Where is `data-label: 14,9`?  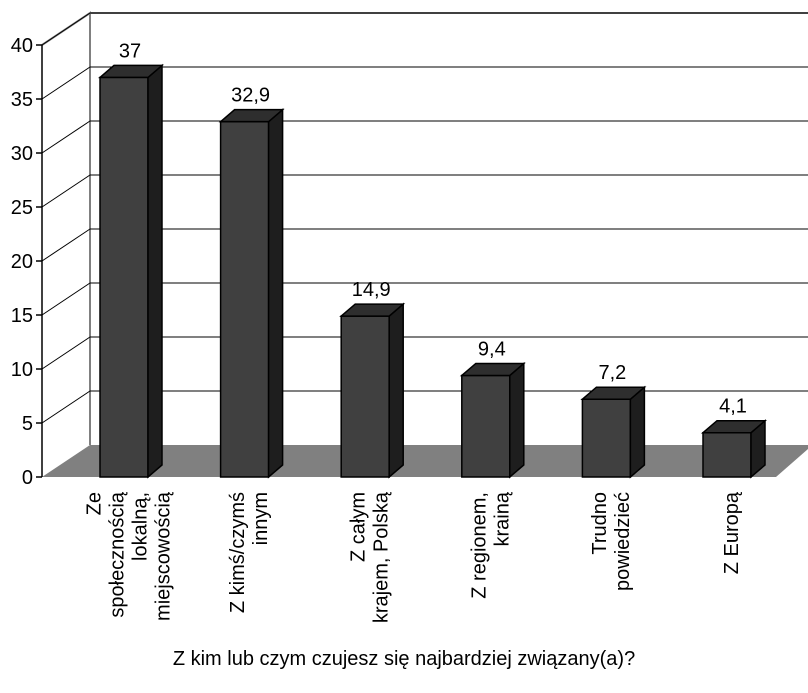 data-label: 14,9 is located at coordinates (371, 290).